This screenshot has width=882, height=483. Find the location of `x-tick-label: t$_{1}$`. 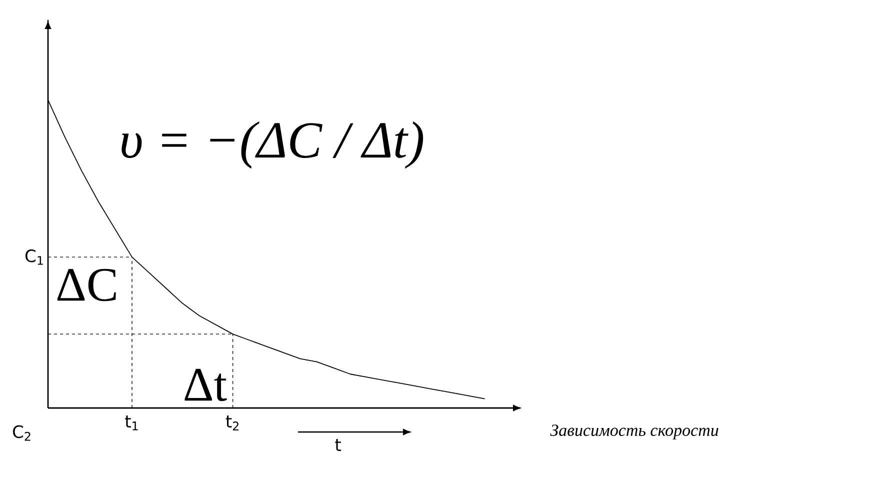

x-tick-label: t$_{1}$ is located at coordinates (131, 423).